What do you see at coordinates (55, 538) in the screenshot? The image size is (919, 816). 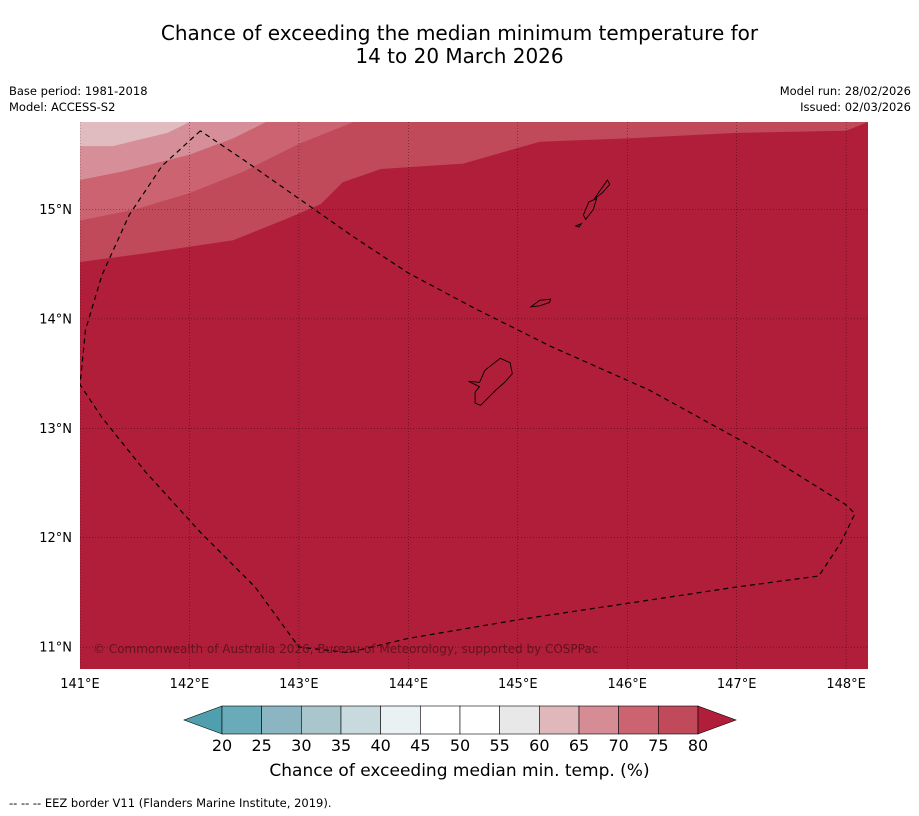 I see `y-tick-label: 12°N` at bounding box center [55, 538].